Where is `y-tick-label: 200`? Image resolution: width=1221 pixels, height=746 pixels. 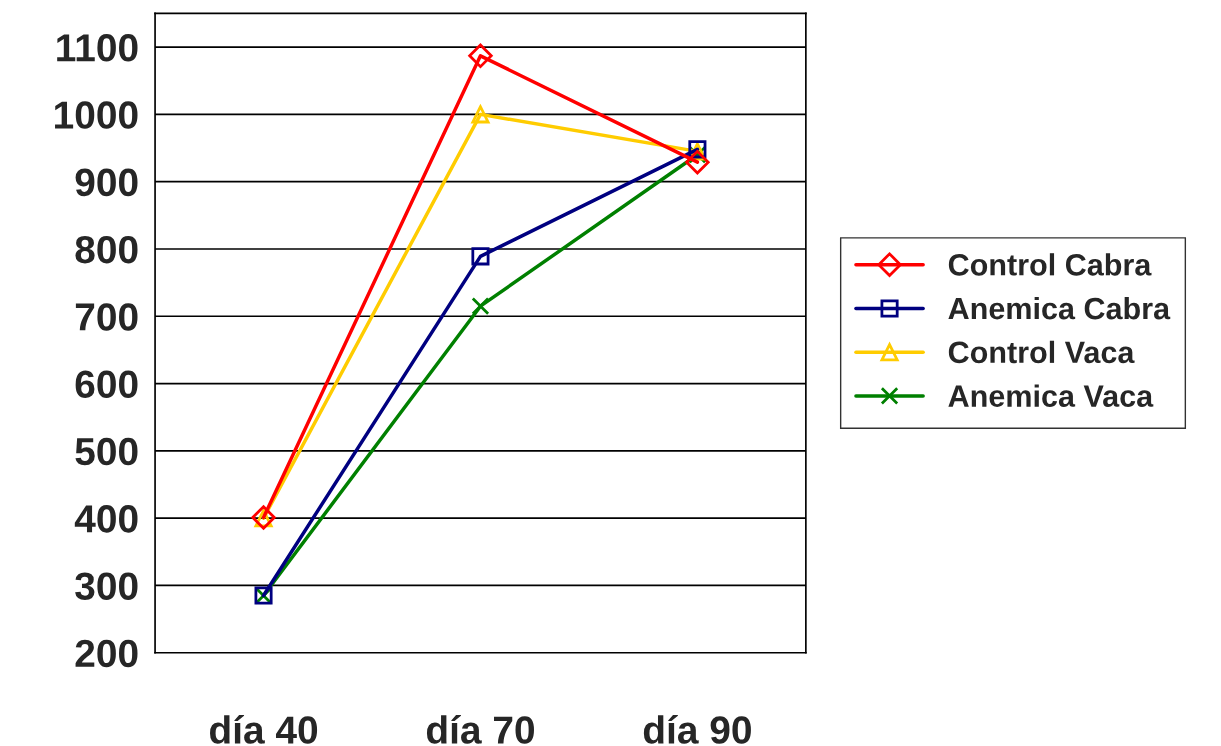 y-tick-label: 200 is located at coordinates (106, 653).